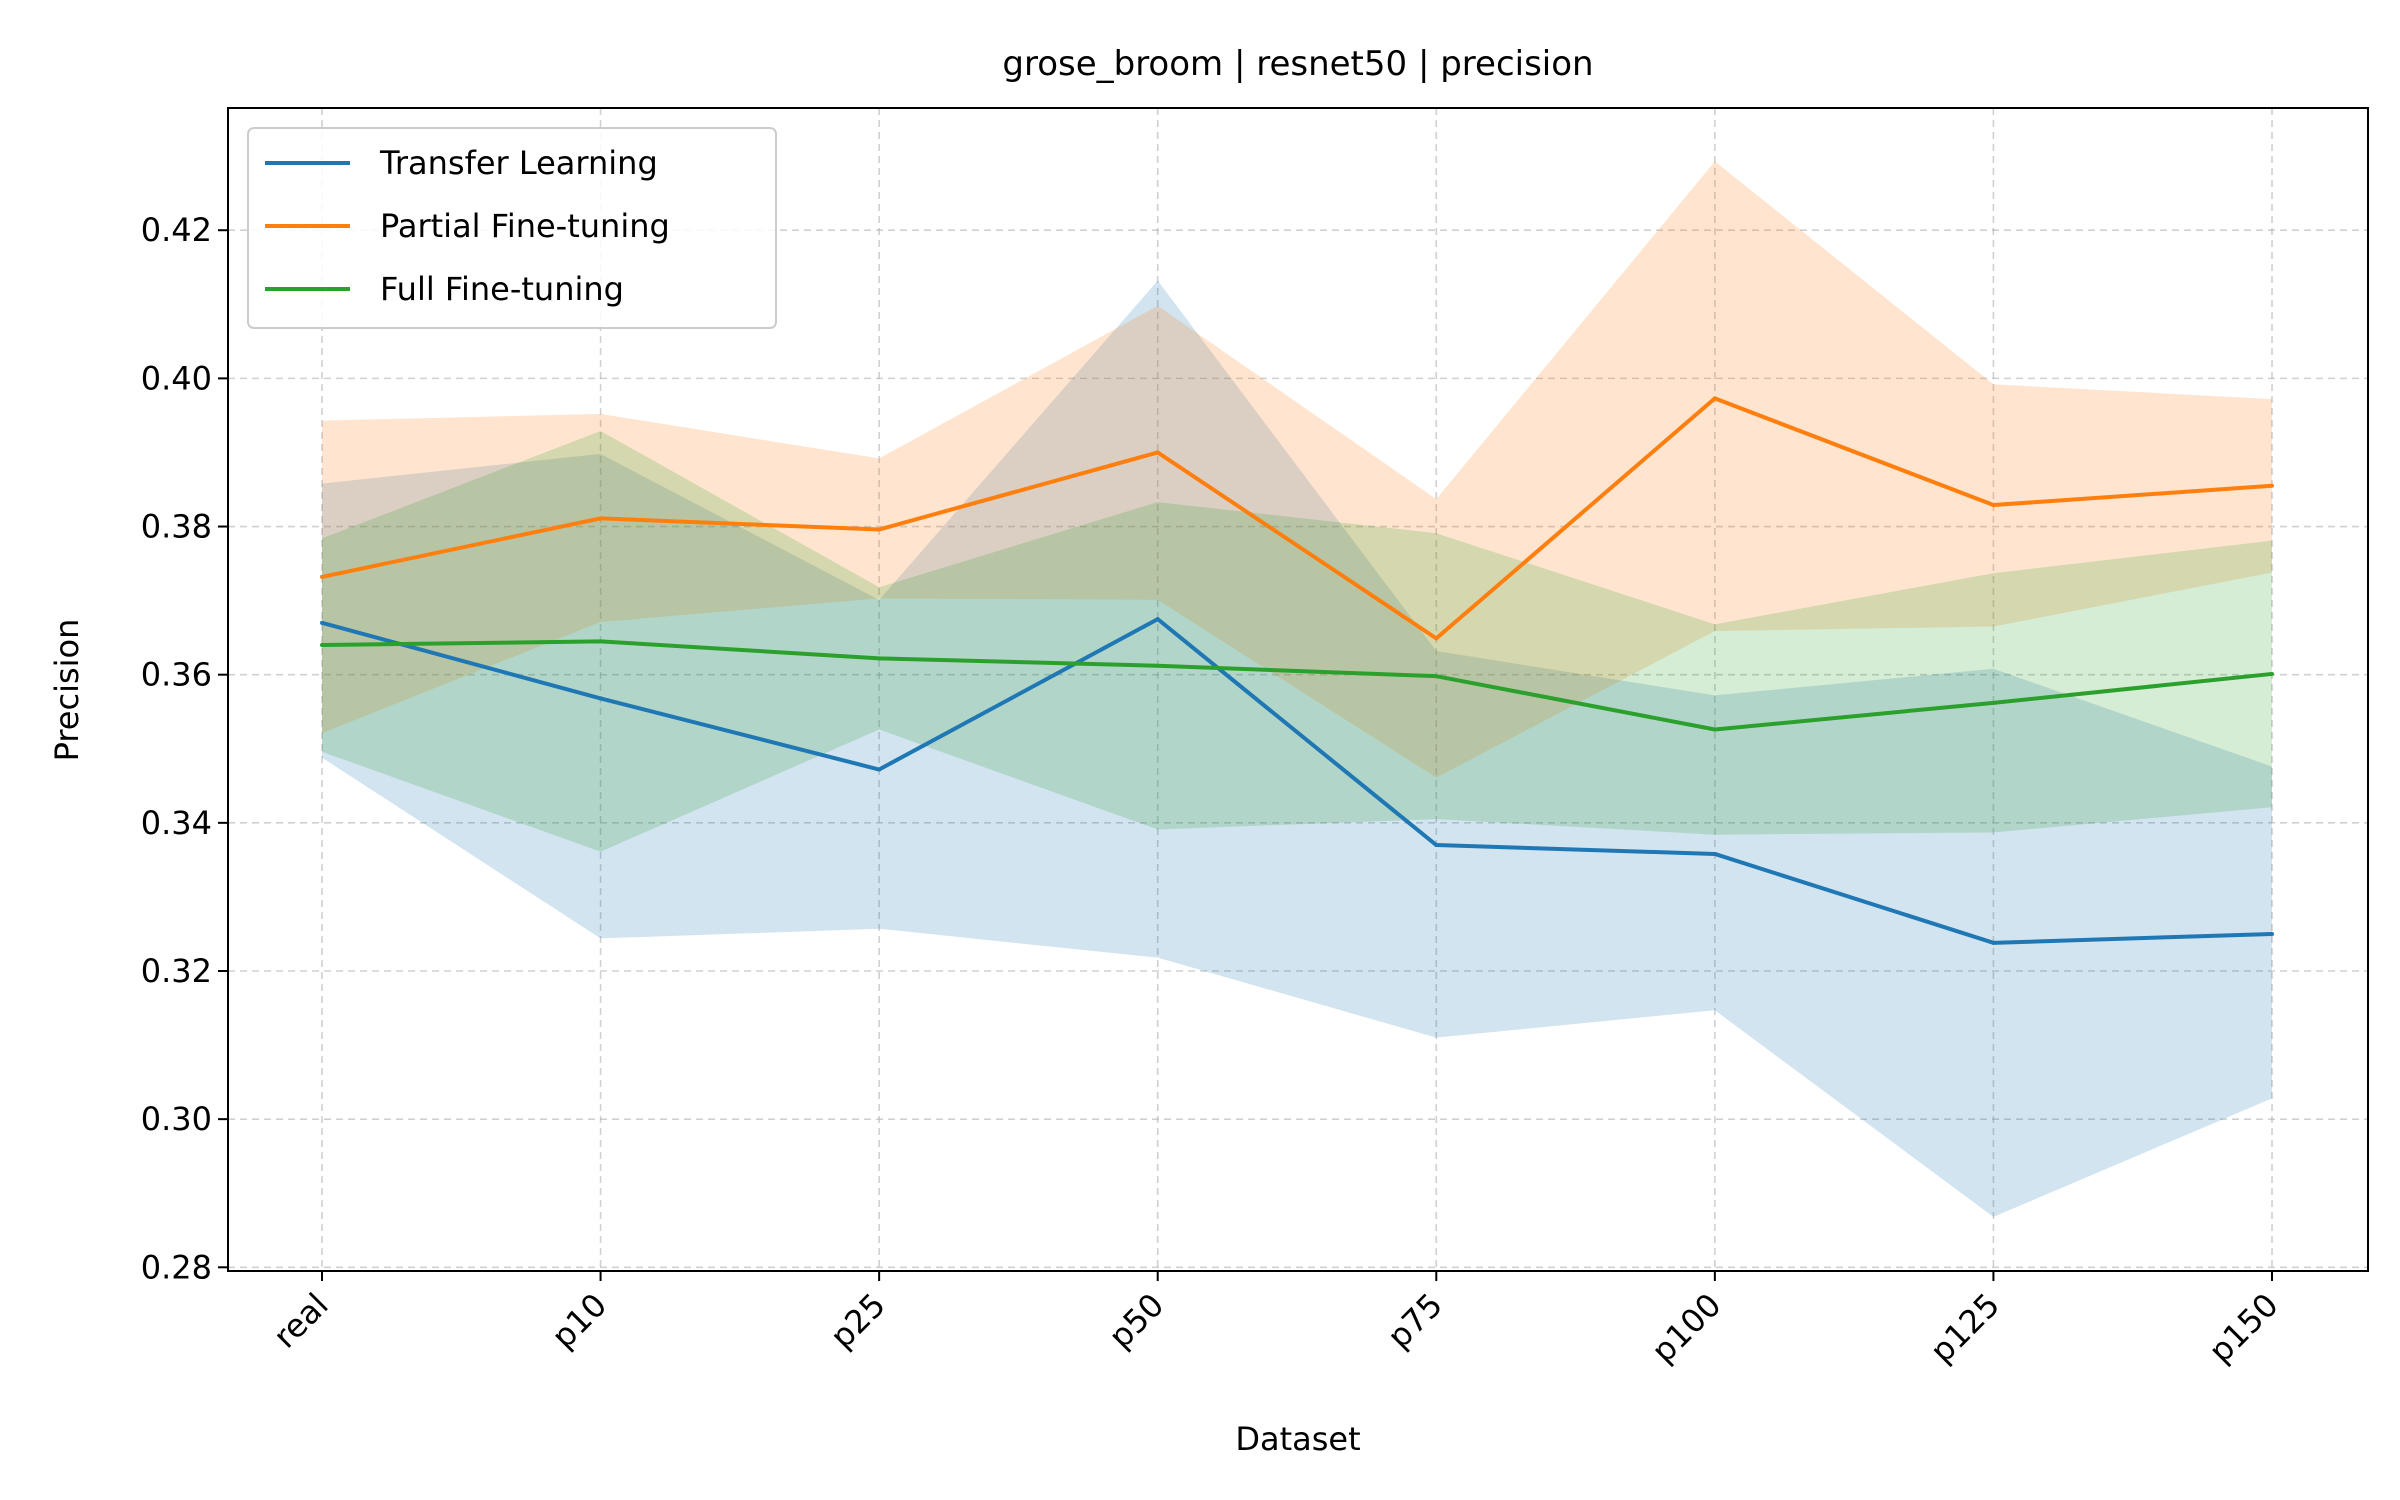 The height and width of the screenshot is (1500, 2400). I want to click on point-series-1-p25, so click(879, 529).